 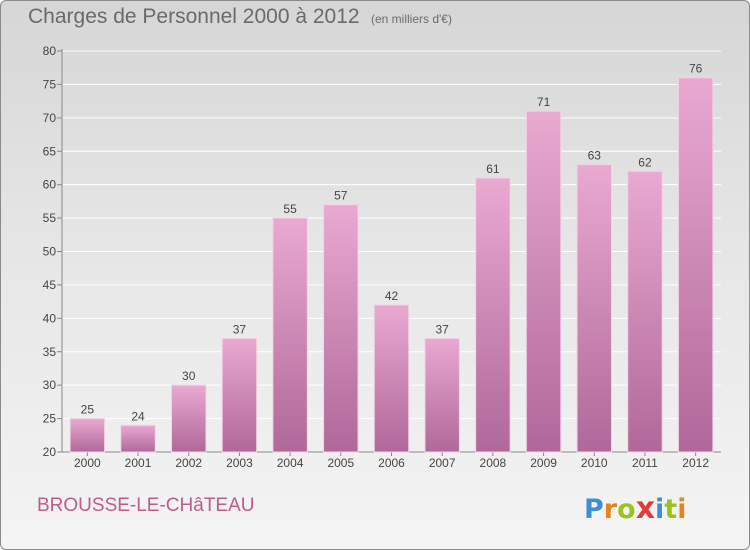 What do you see at coordinates (411, 19) in the screenshot?
I see `chart-subtitle: (en milliers d'€)` at bounding box center [411, 19].